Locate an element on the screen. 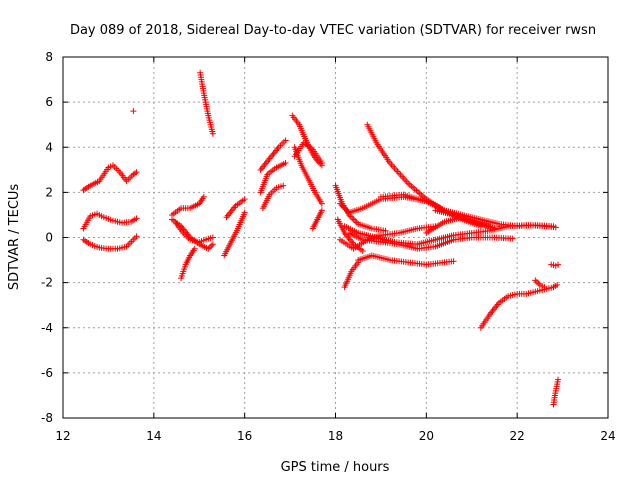  y-tick-label: 4 is located at coordinates (49, 147).